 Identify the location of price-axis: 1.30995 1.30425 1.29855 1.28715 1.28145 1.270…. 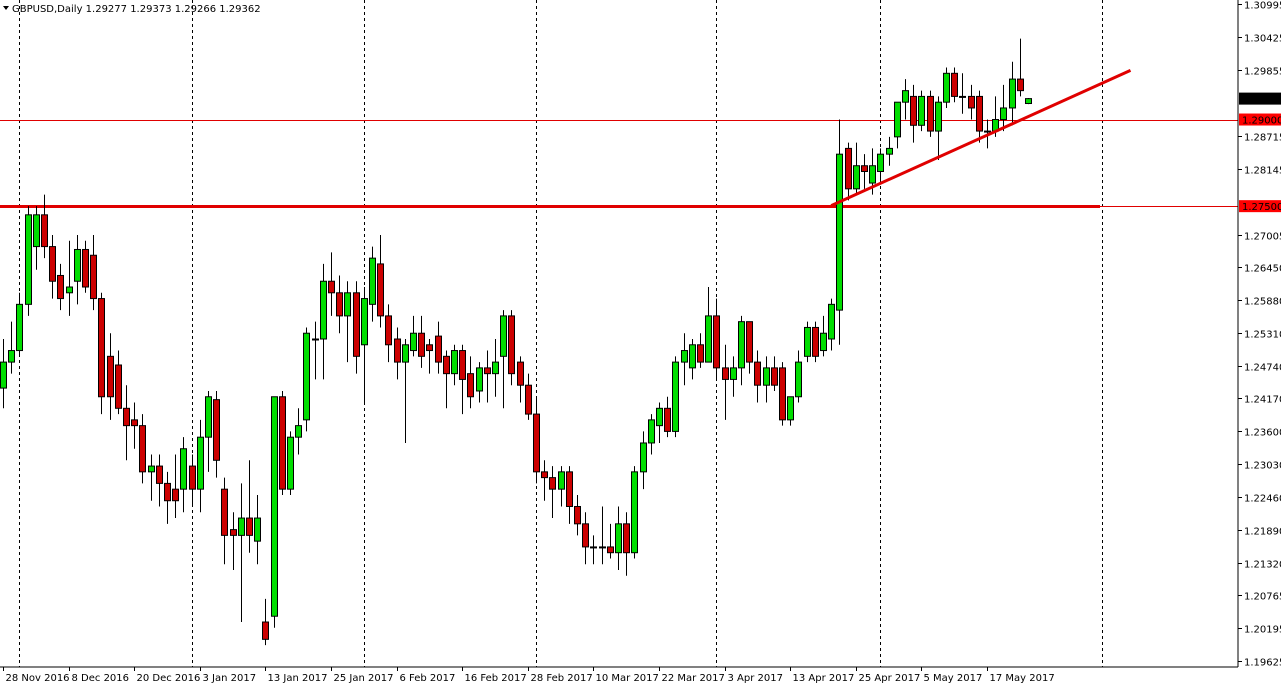
(1259, 335).